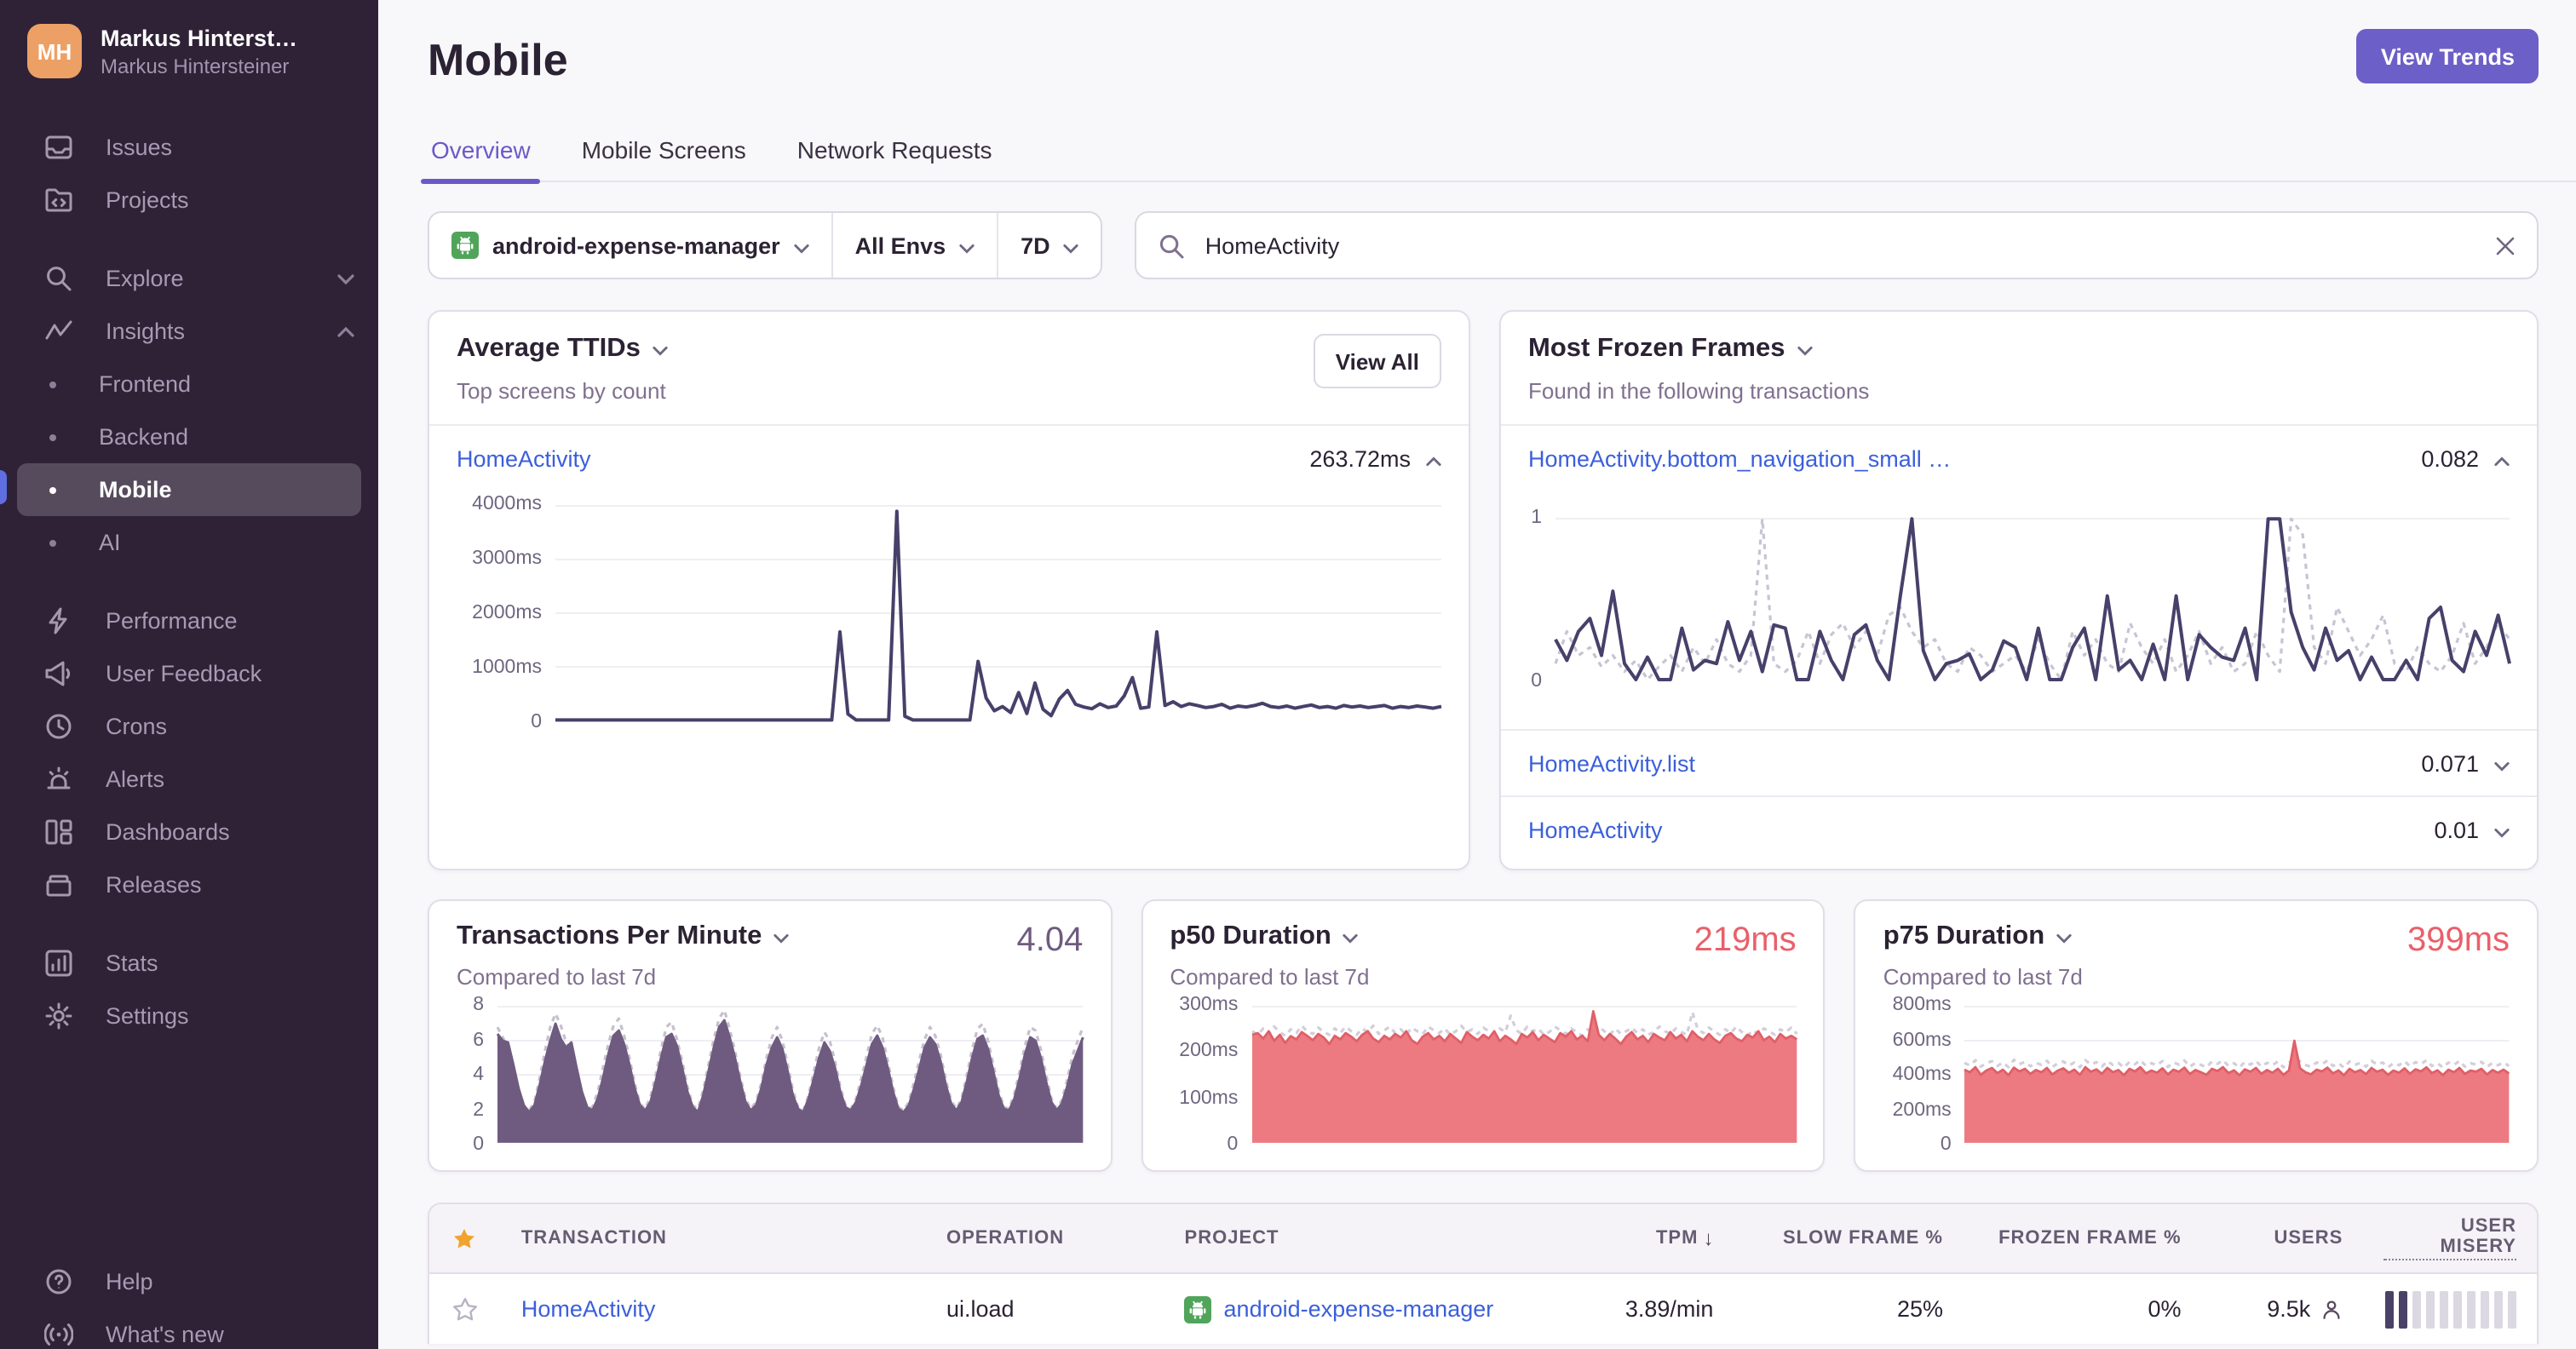 The height and width of the screenshot is (1349, 2576). What do you see at coordinates (189, 780) in the screenshot?
I see `sidebar-item-alerts: Alerts` at bounding box center [189, 780].